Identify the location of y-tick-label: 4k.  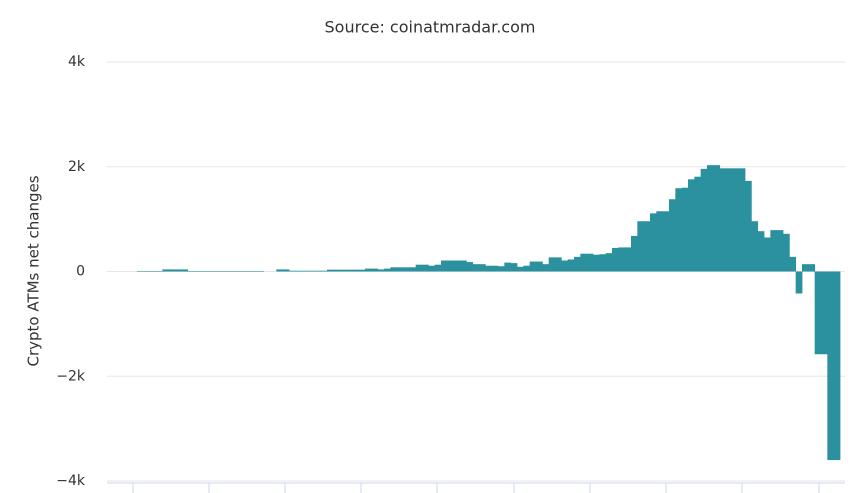
(77, 62).